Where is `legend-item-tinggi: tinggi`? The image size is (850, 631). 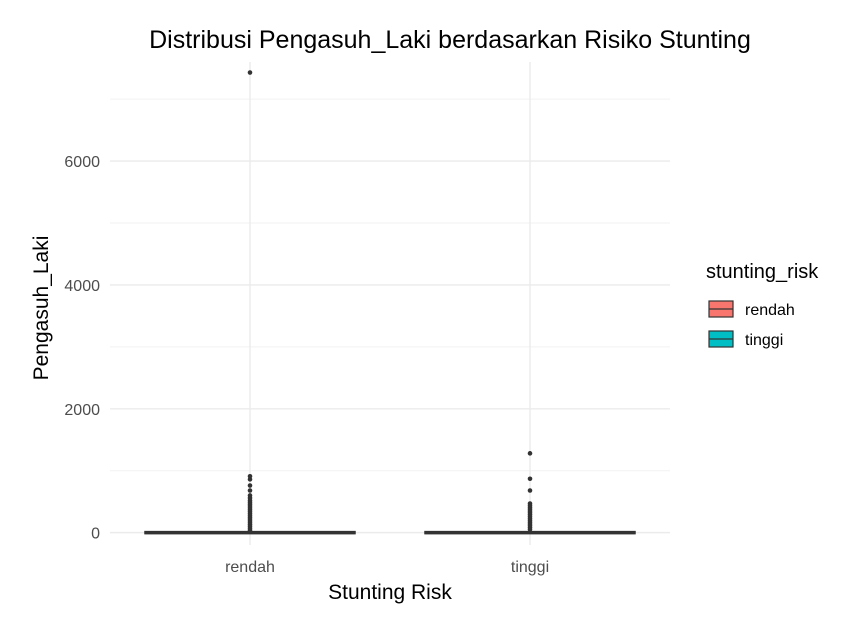
legend-item-tinggi: tinggi is located at coordinates (745, 339).